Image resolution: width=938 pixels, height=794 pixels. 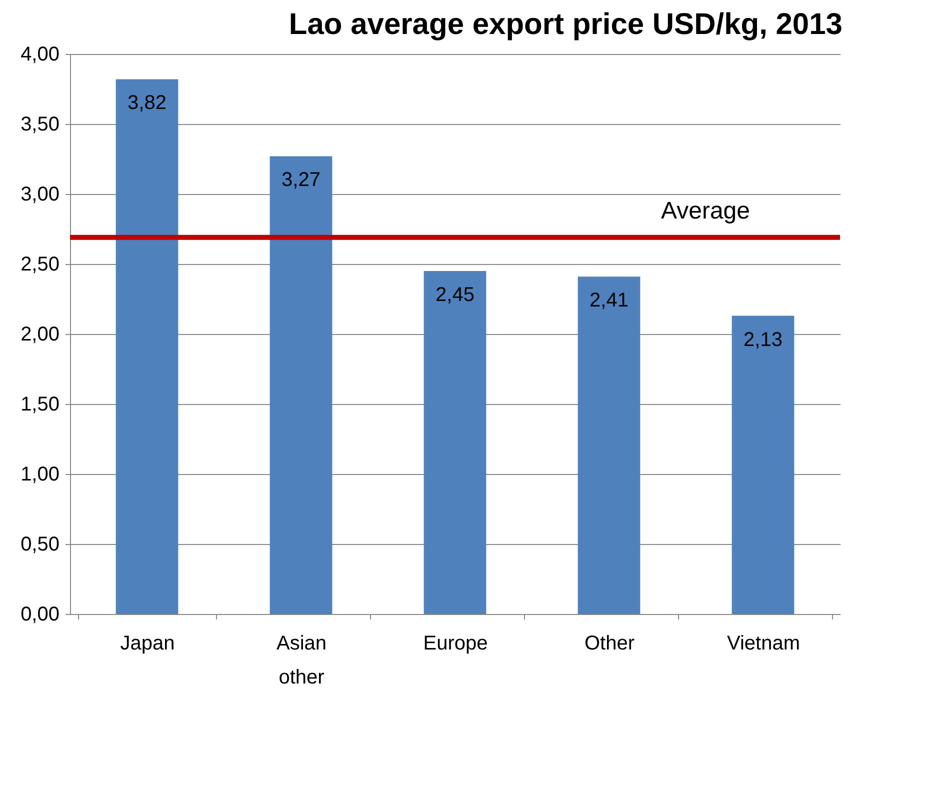 What do you see at coordinates (455, 295) in the screenshot?
I see `data-label: 2,45` at bounding box center [455, 295].